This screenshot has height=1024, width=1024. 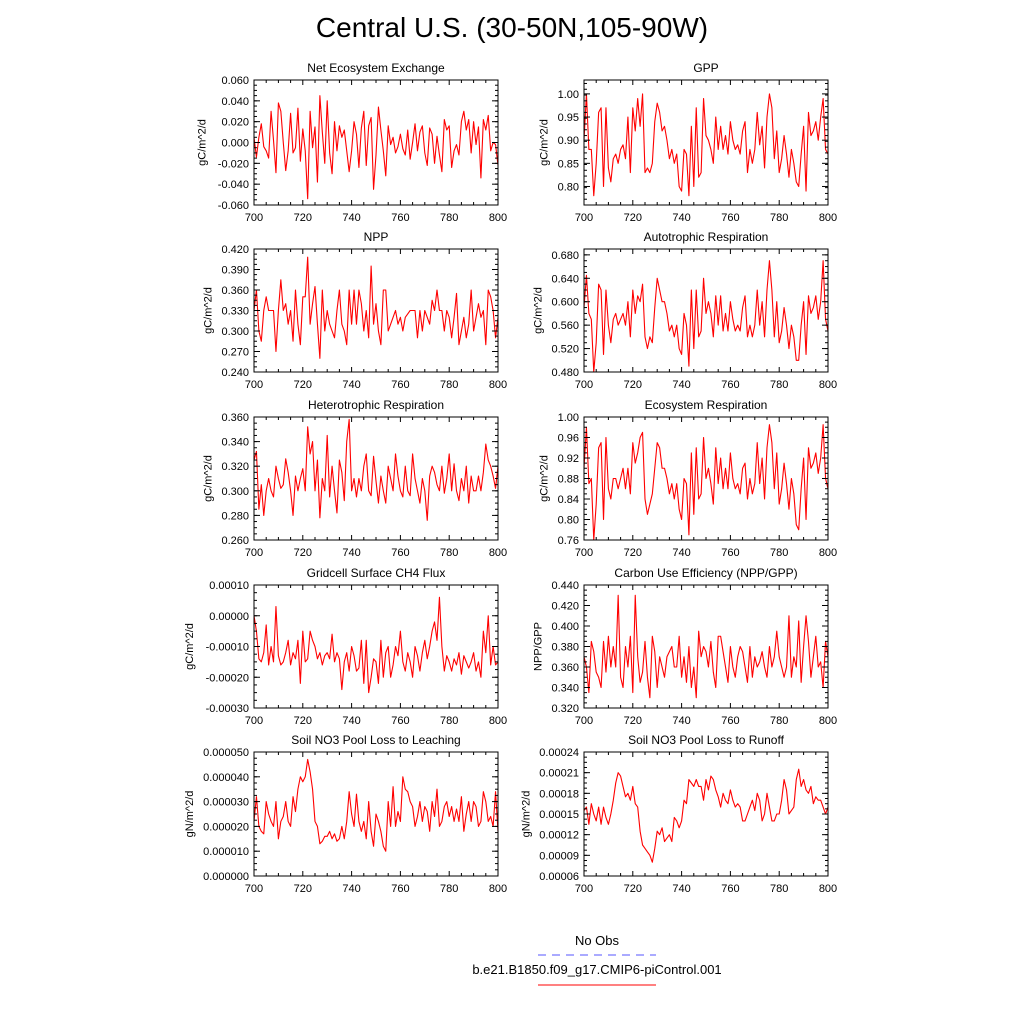 I want to click on y-tick-label: -0.00020, so click(x=227, y=678).